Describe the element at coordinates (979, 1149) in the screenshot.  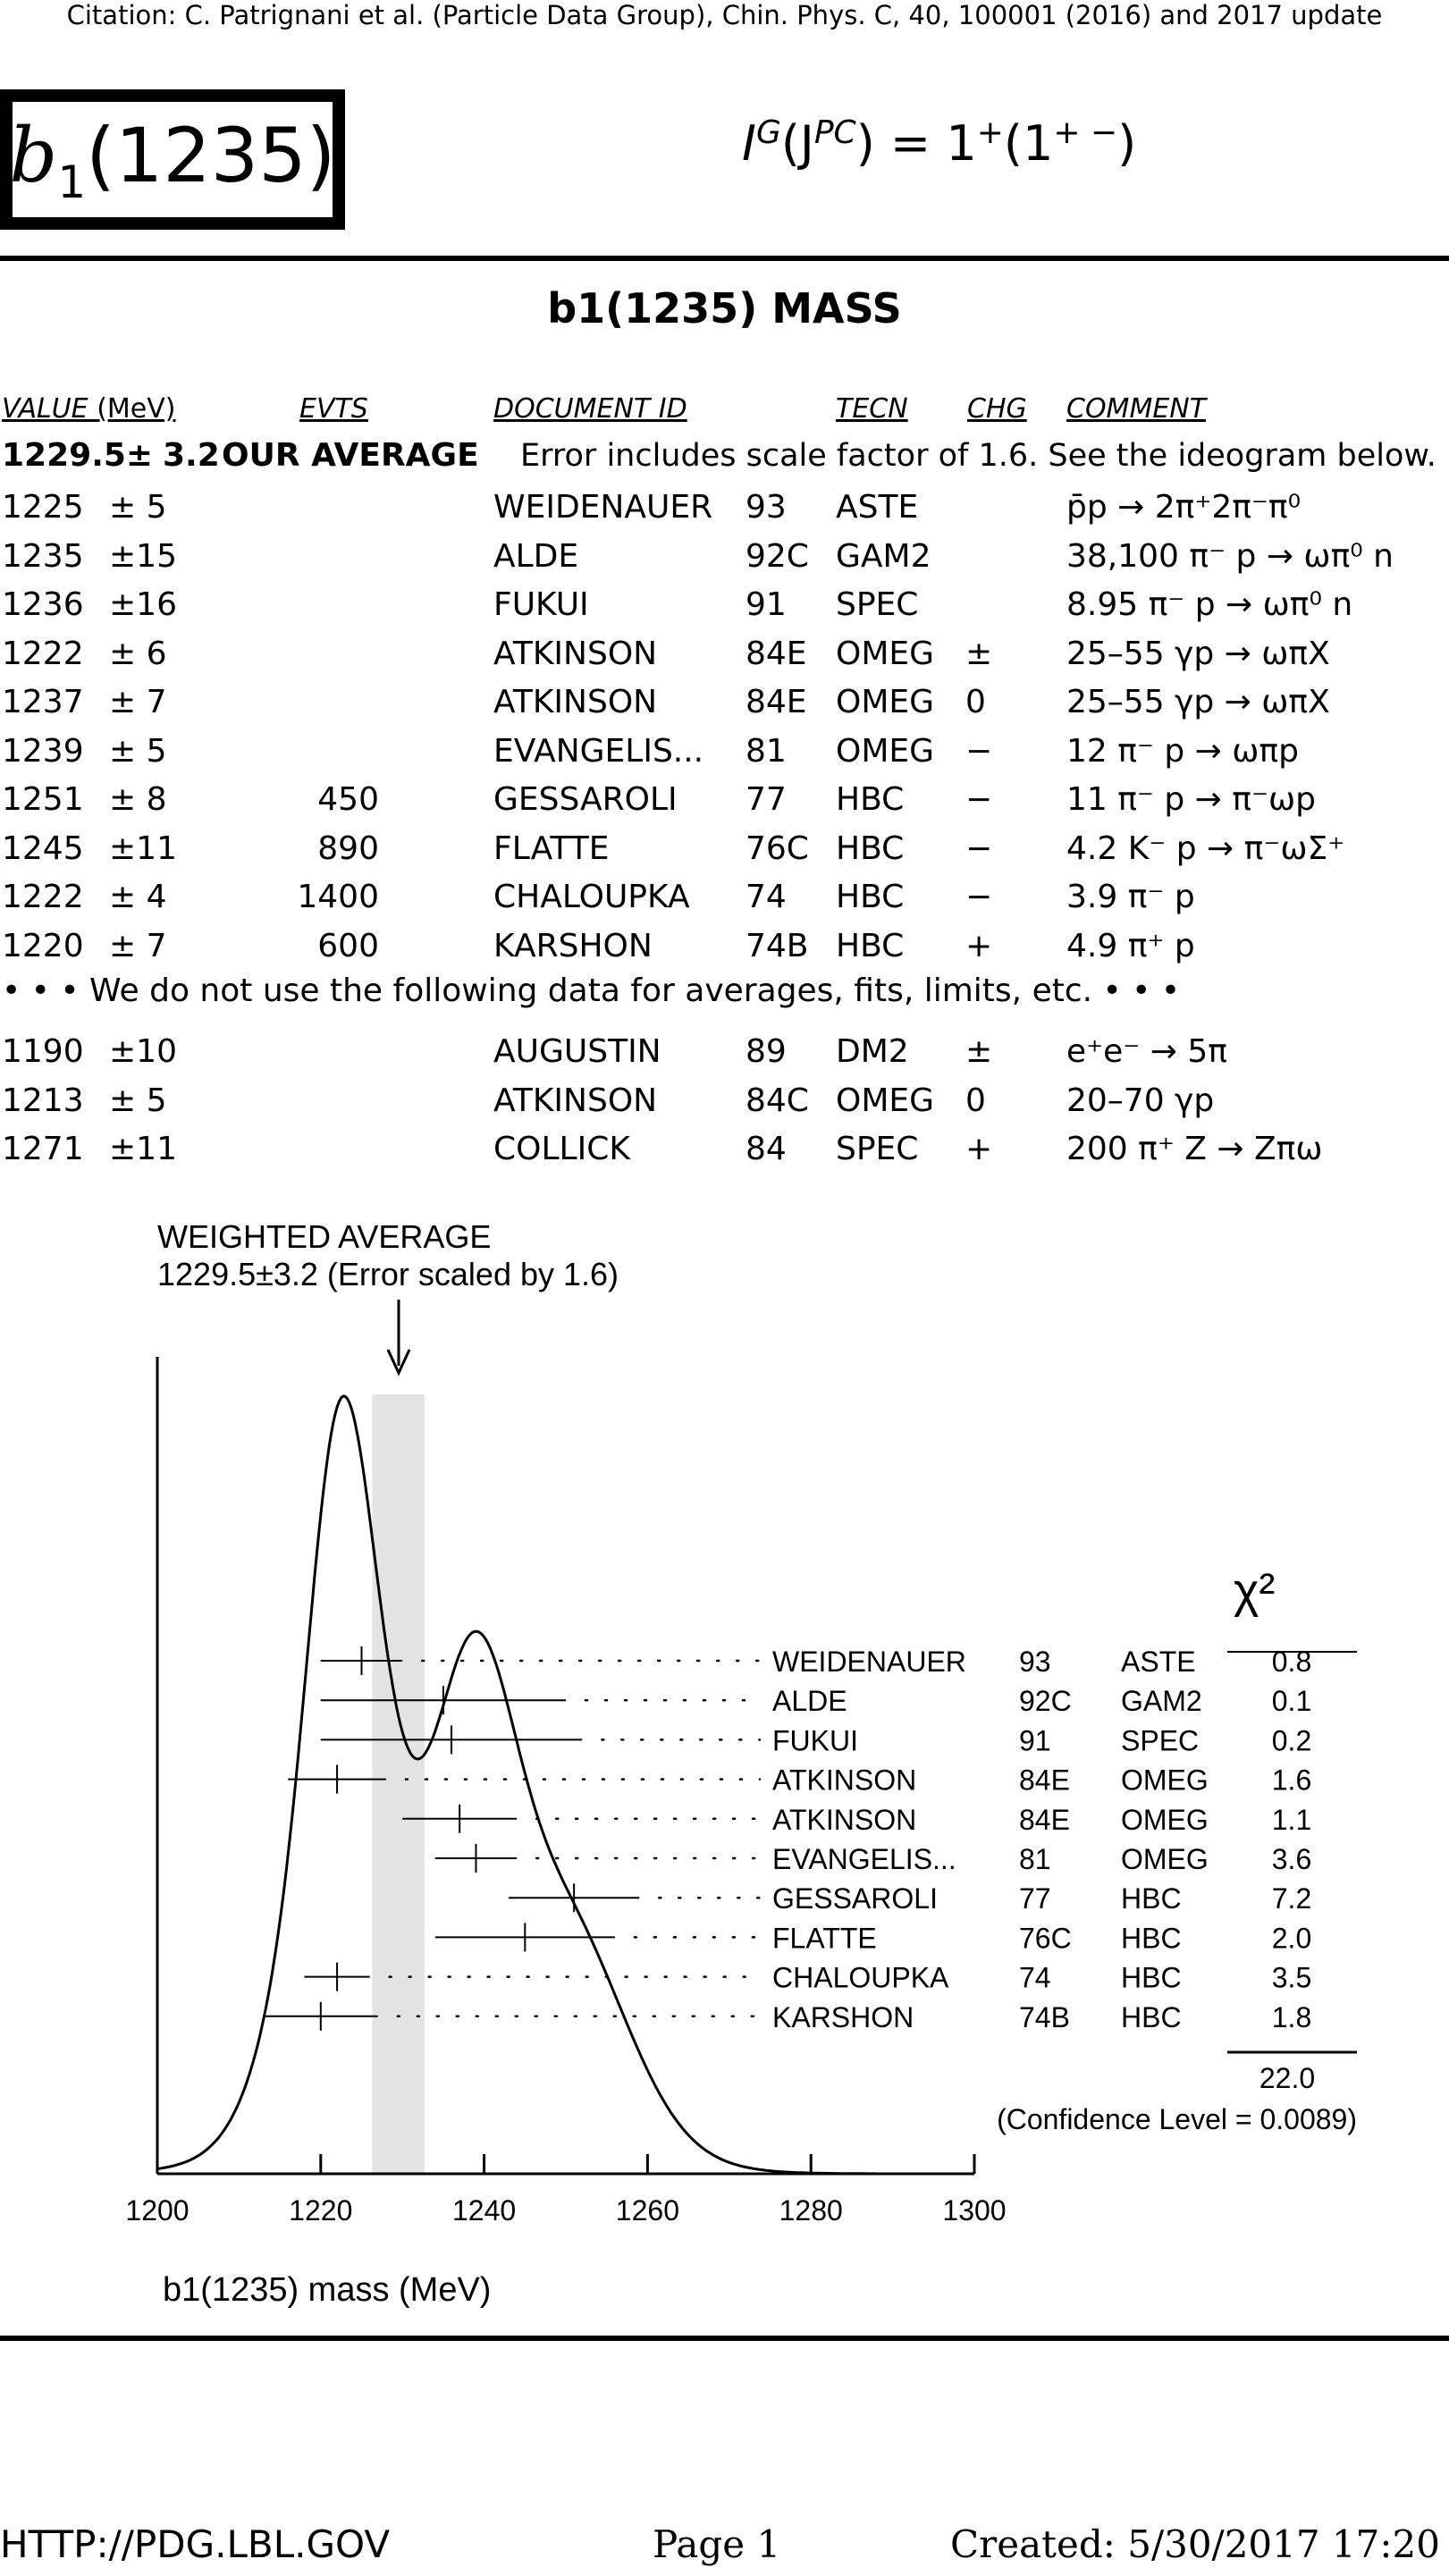
I see `unused-measurement-chg: +` at that location.